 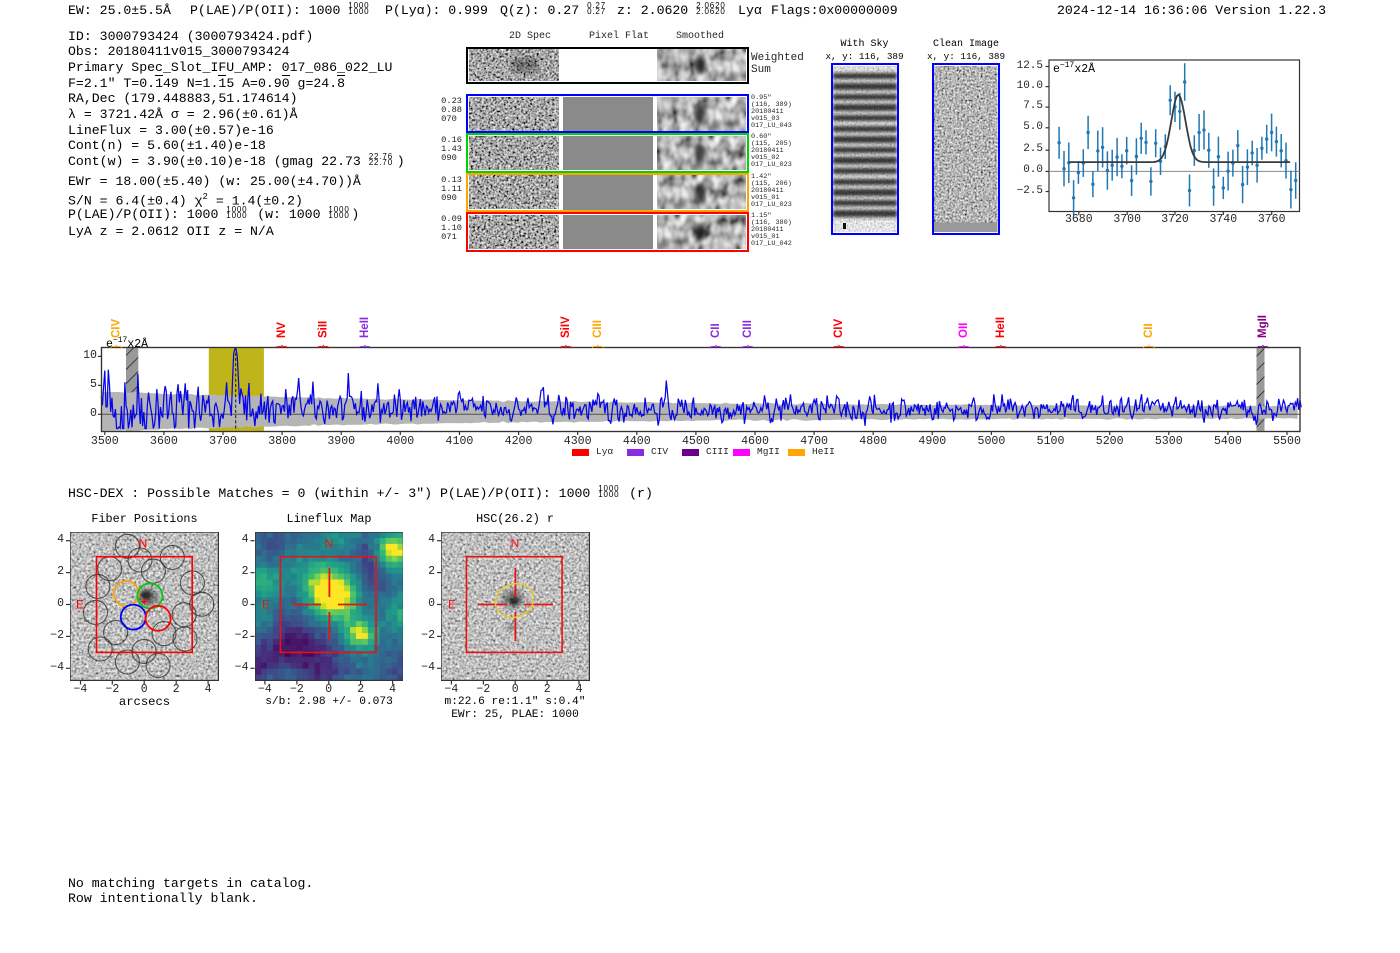 What do you see at coordinates (1263, 326) in the screenshot?
I see `svg-text: MgII` at bounding box center [1263, 326].